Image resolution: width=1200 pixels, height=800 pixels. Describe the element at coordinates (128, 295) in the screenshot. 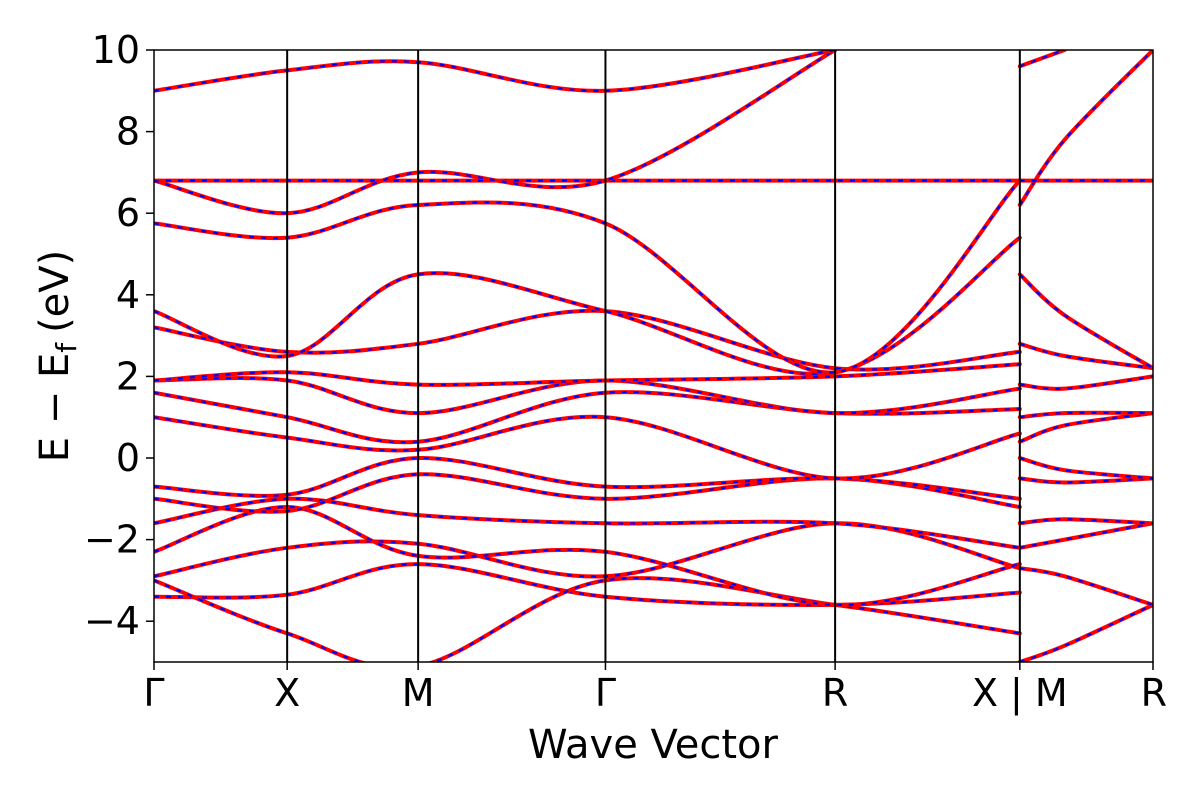

I see `y-tick-label: 4` at that location.